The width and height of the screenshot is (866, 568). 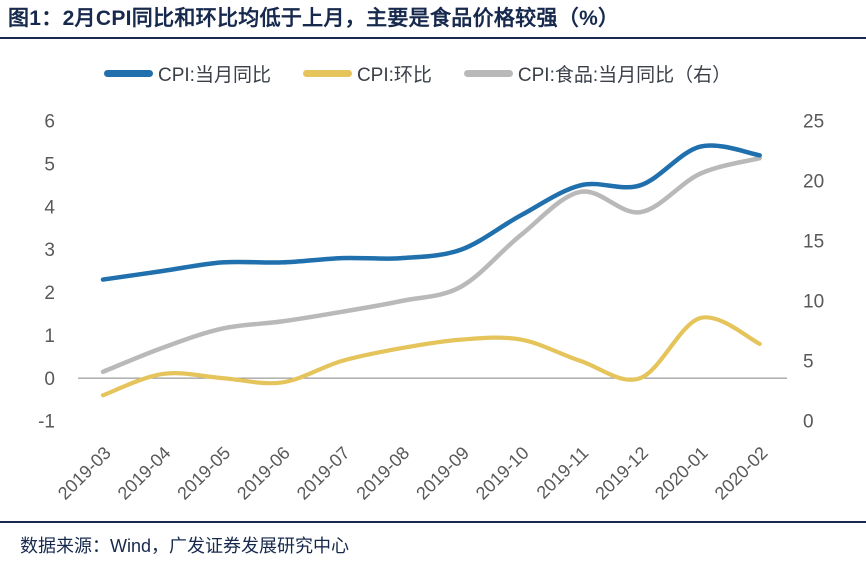 I want to click on right-axis-tick-label: 25, so click(x=813, y=122).